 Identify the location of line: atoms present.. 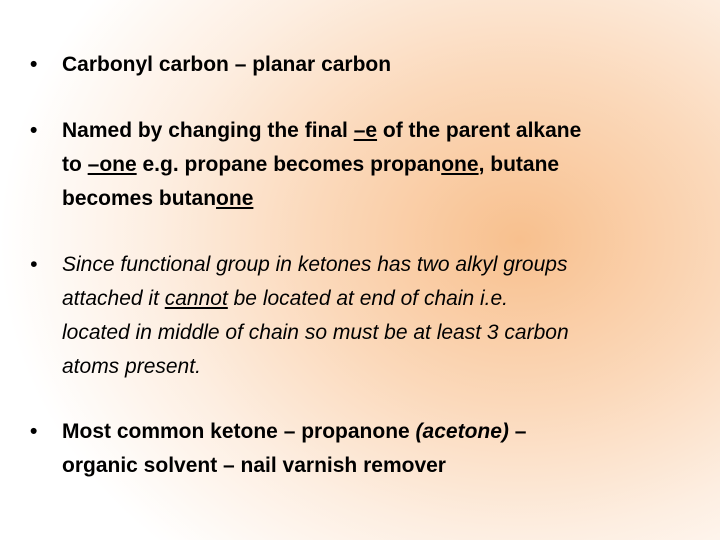
(315, 367).